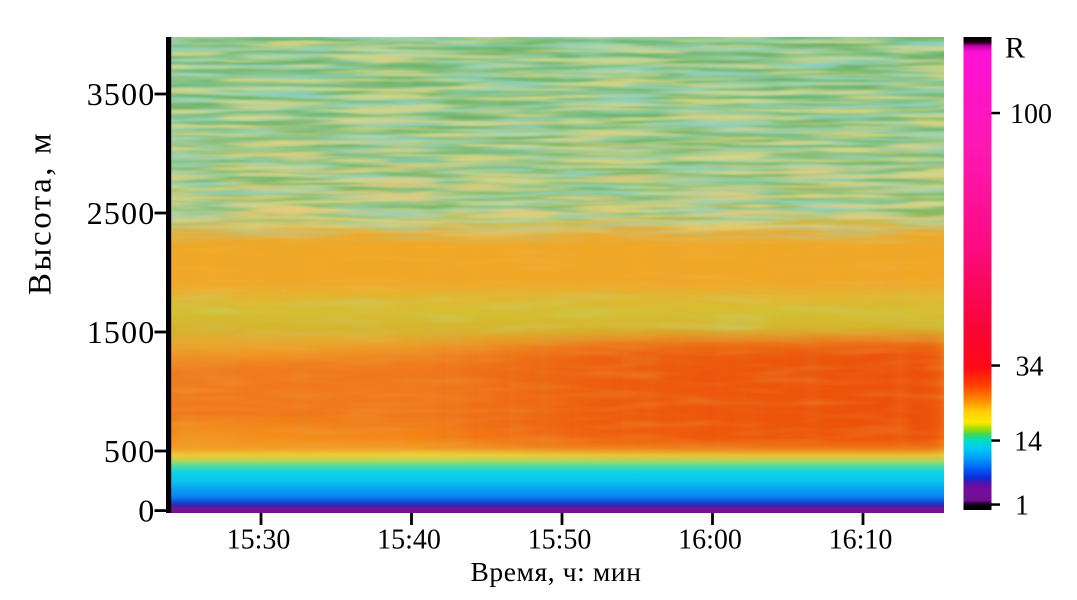  I want to click on svg-text: 1, so click(1022, 506).